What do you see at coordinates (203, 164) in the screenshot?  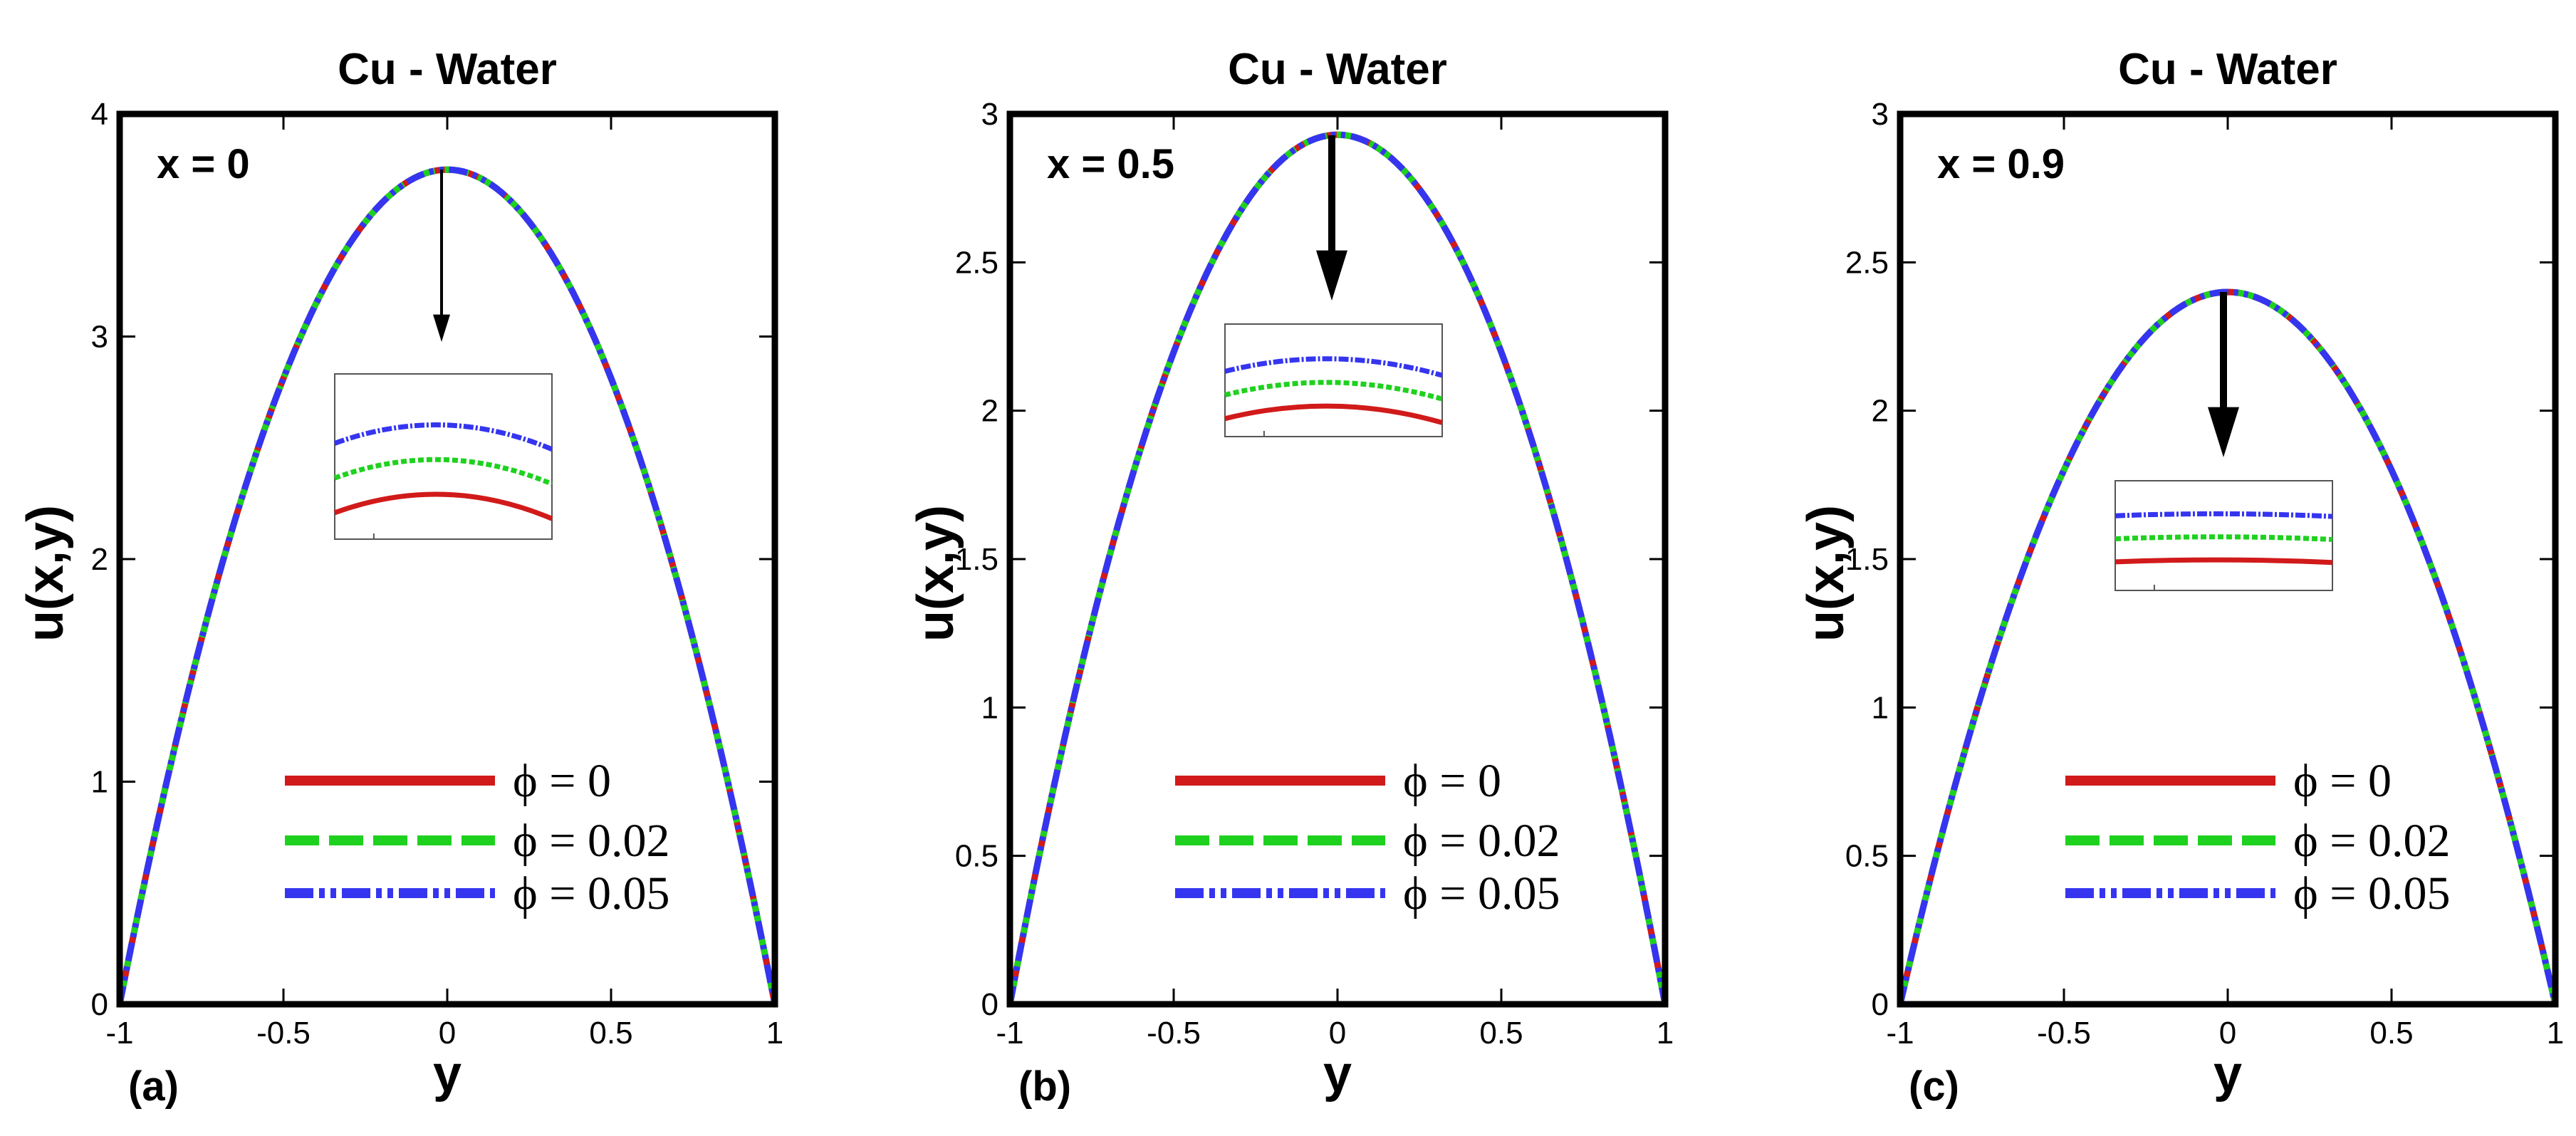 I see `position-annotation: x = 0` at bounding box center [203, 164].